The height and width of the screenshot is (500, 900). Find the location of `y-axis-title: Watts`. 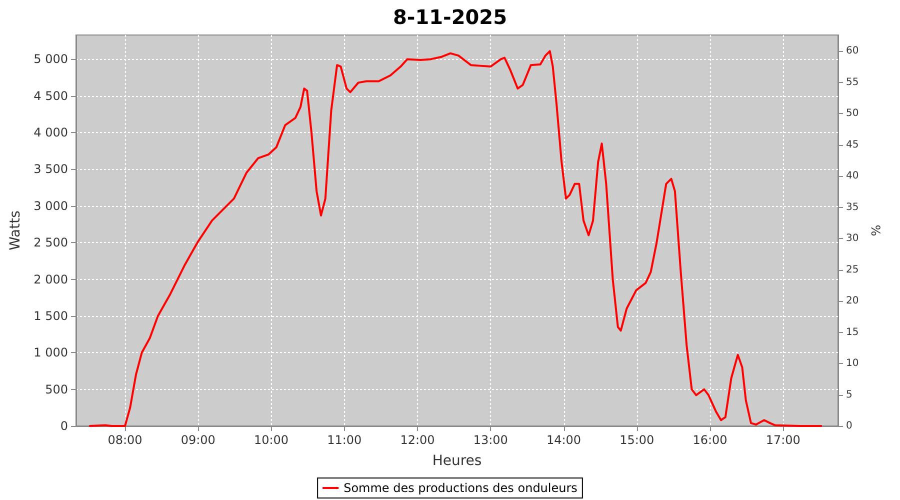

y-axis-title: Watts is located at coordinates (16, 230).